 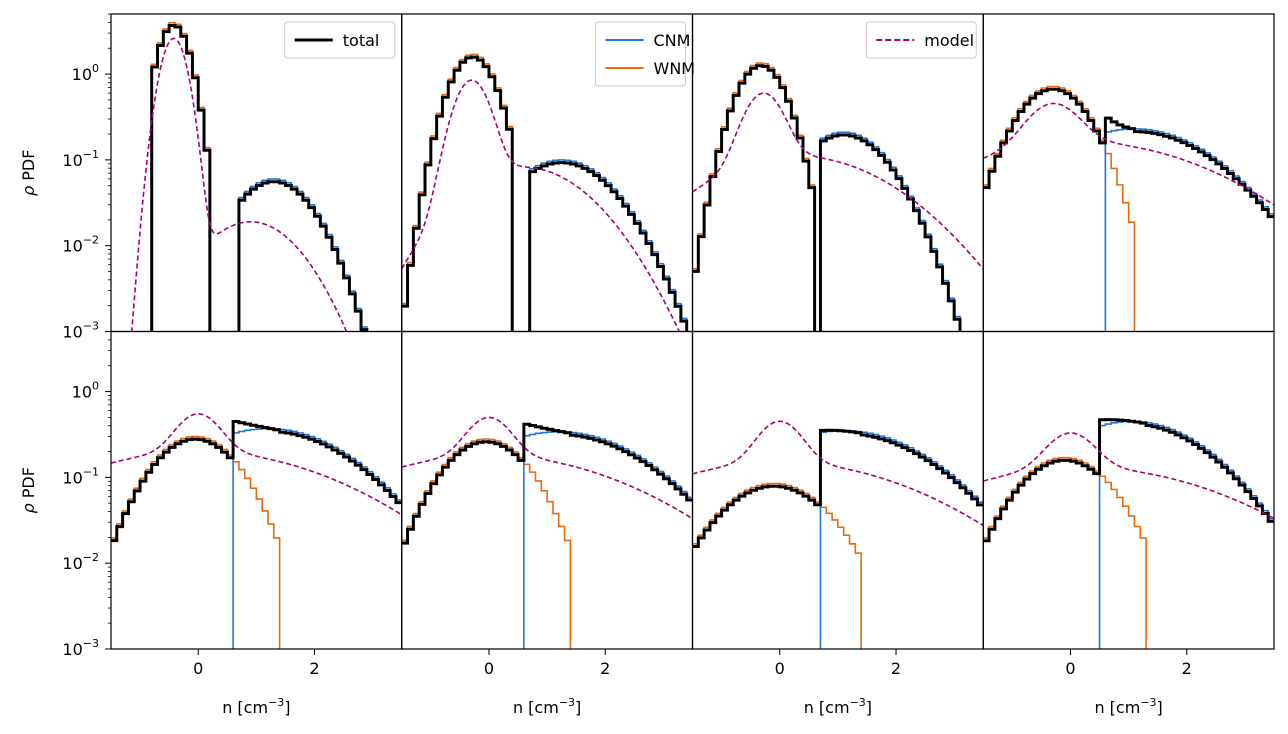 What do you see at coordinates (675, 68) in the screenshot?
I see `legend-label-wnm: WNM` at bounding box center [675, 68].